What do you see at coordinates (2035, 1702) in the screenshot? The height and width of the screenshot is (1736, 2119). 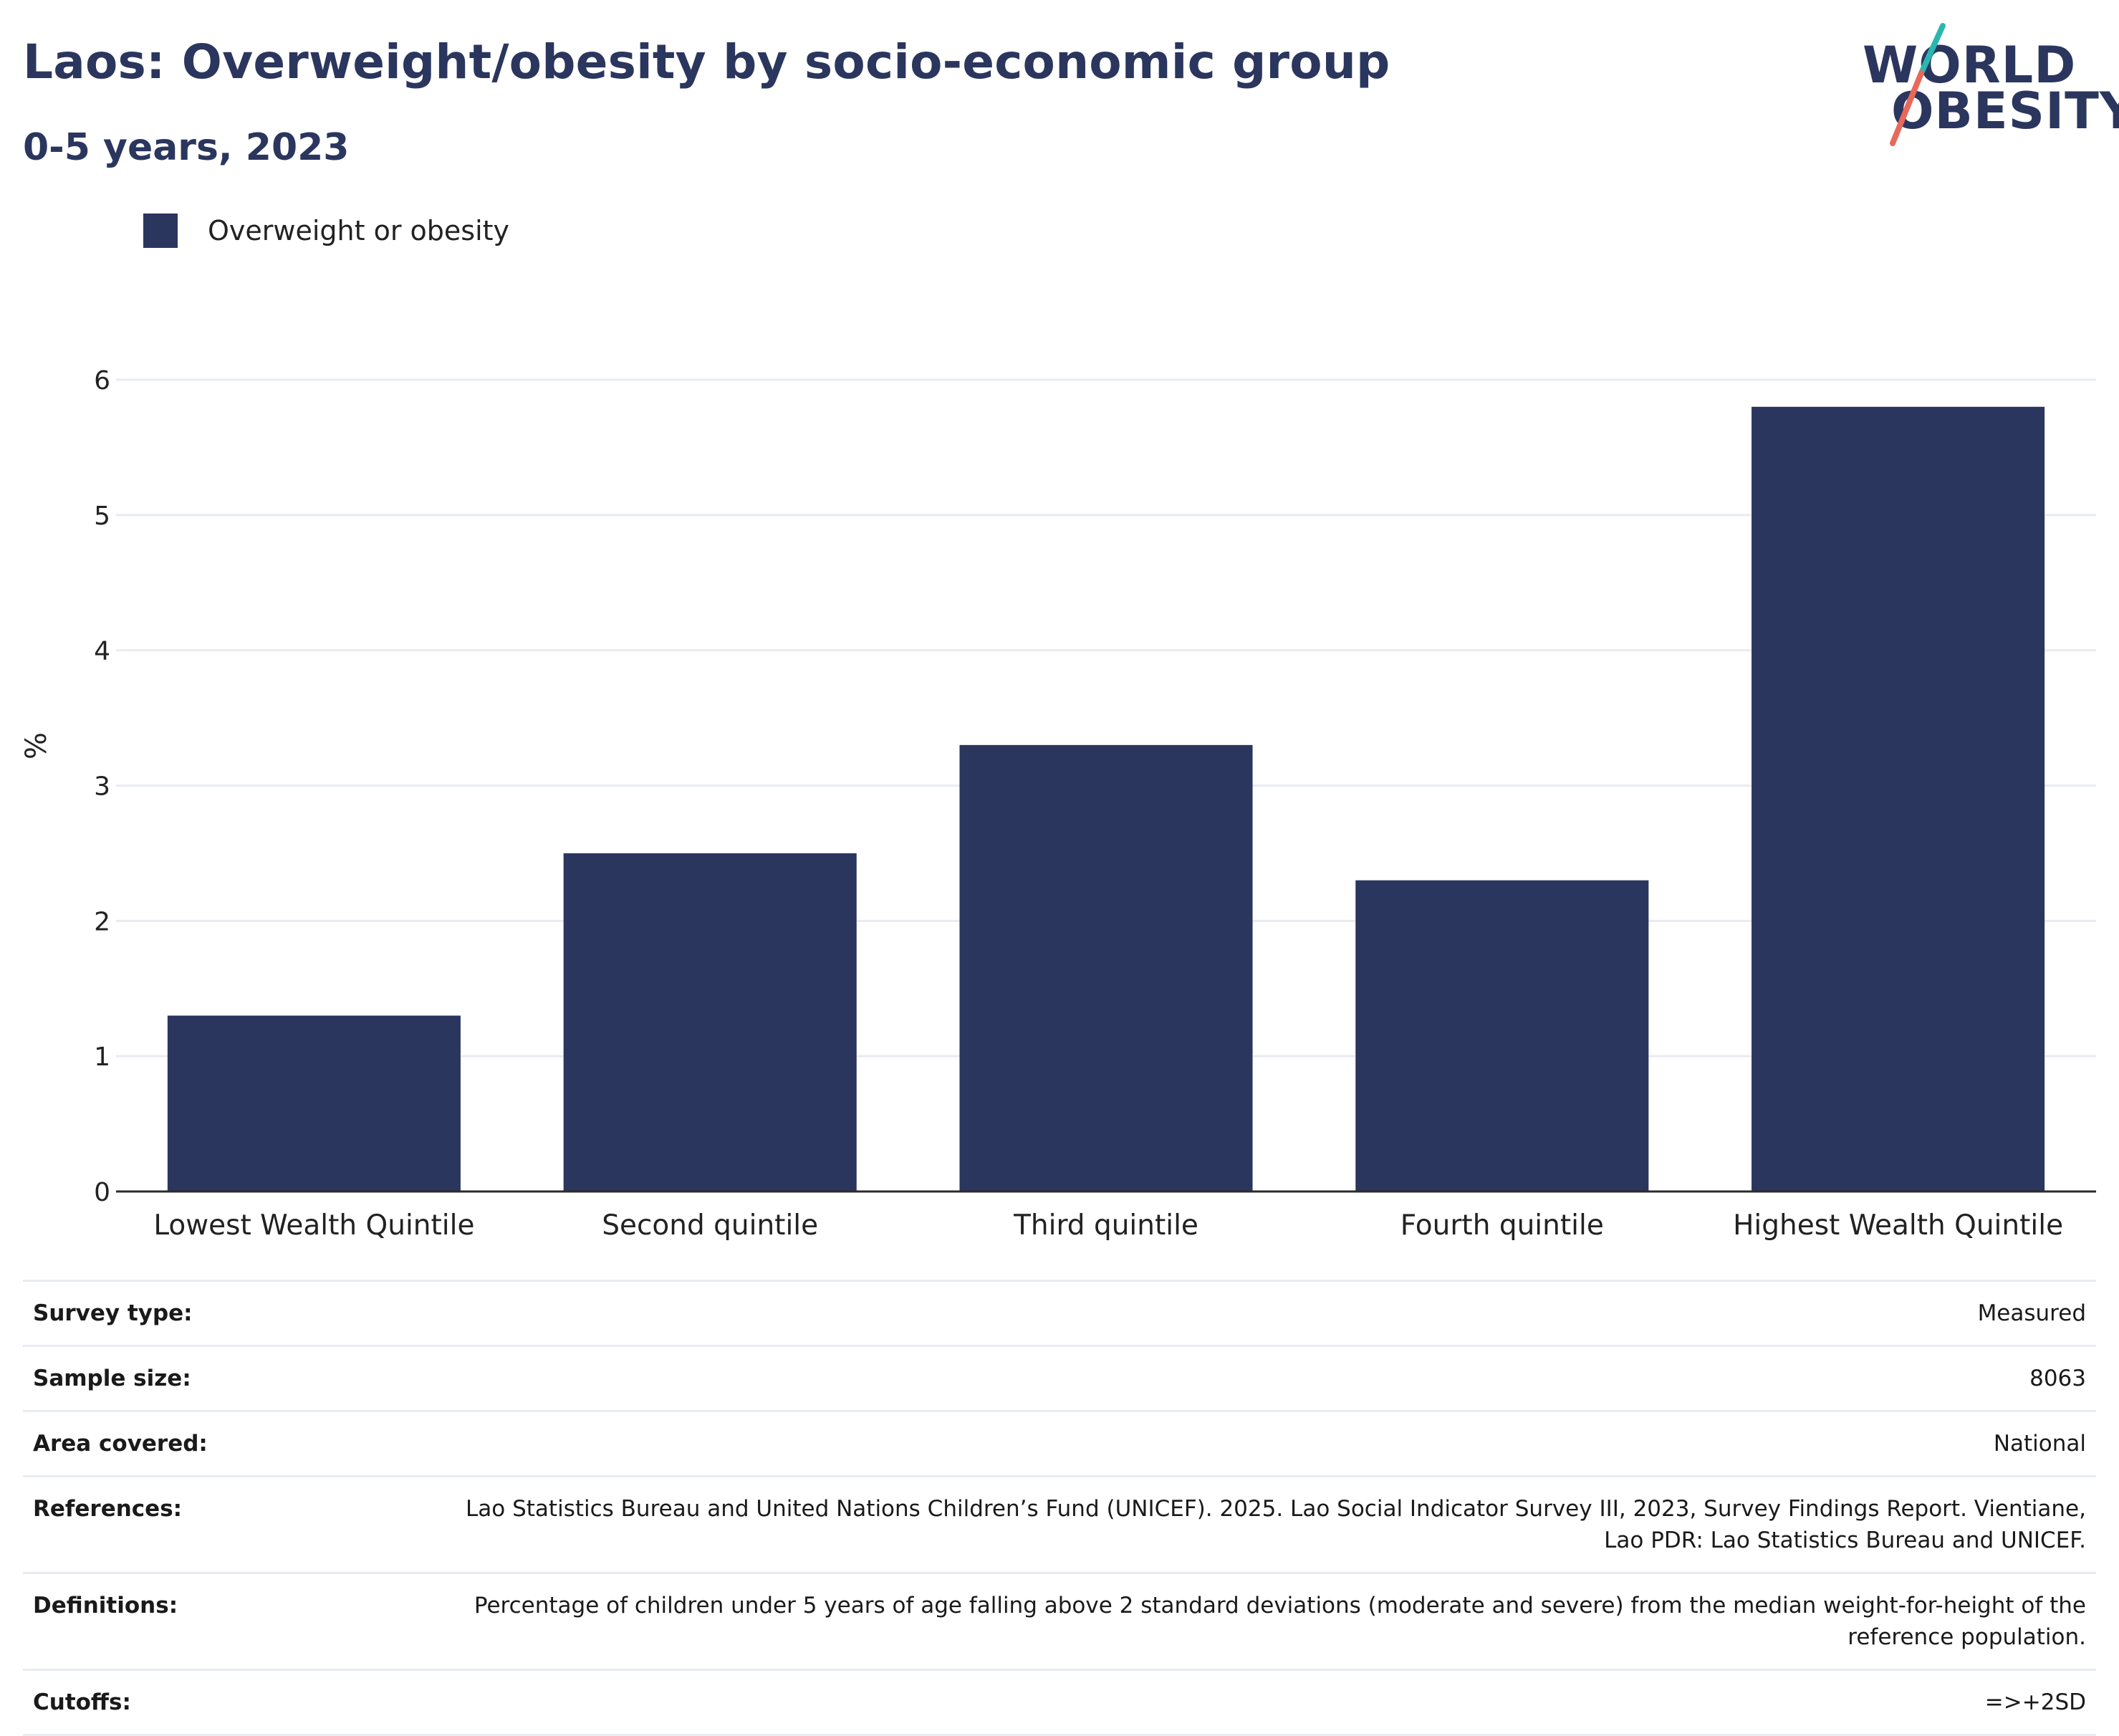 I see `info-value: =>+2SD` at bounding box center [2035, 1702].